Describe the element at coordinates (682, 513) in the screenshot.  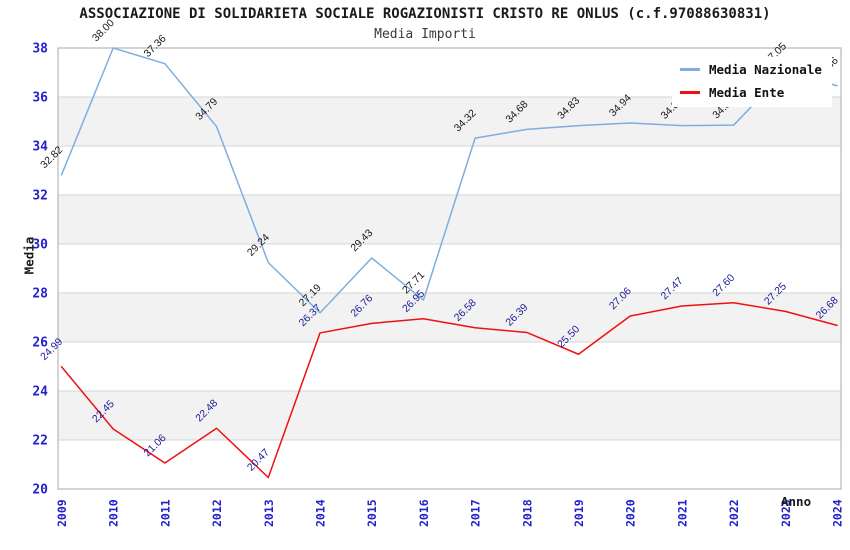
I see `svg-text: 2021` at that location.